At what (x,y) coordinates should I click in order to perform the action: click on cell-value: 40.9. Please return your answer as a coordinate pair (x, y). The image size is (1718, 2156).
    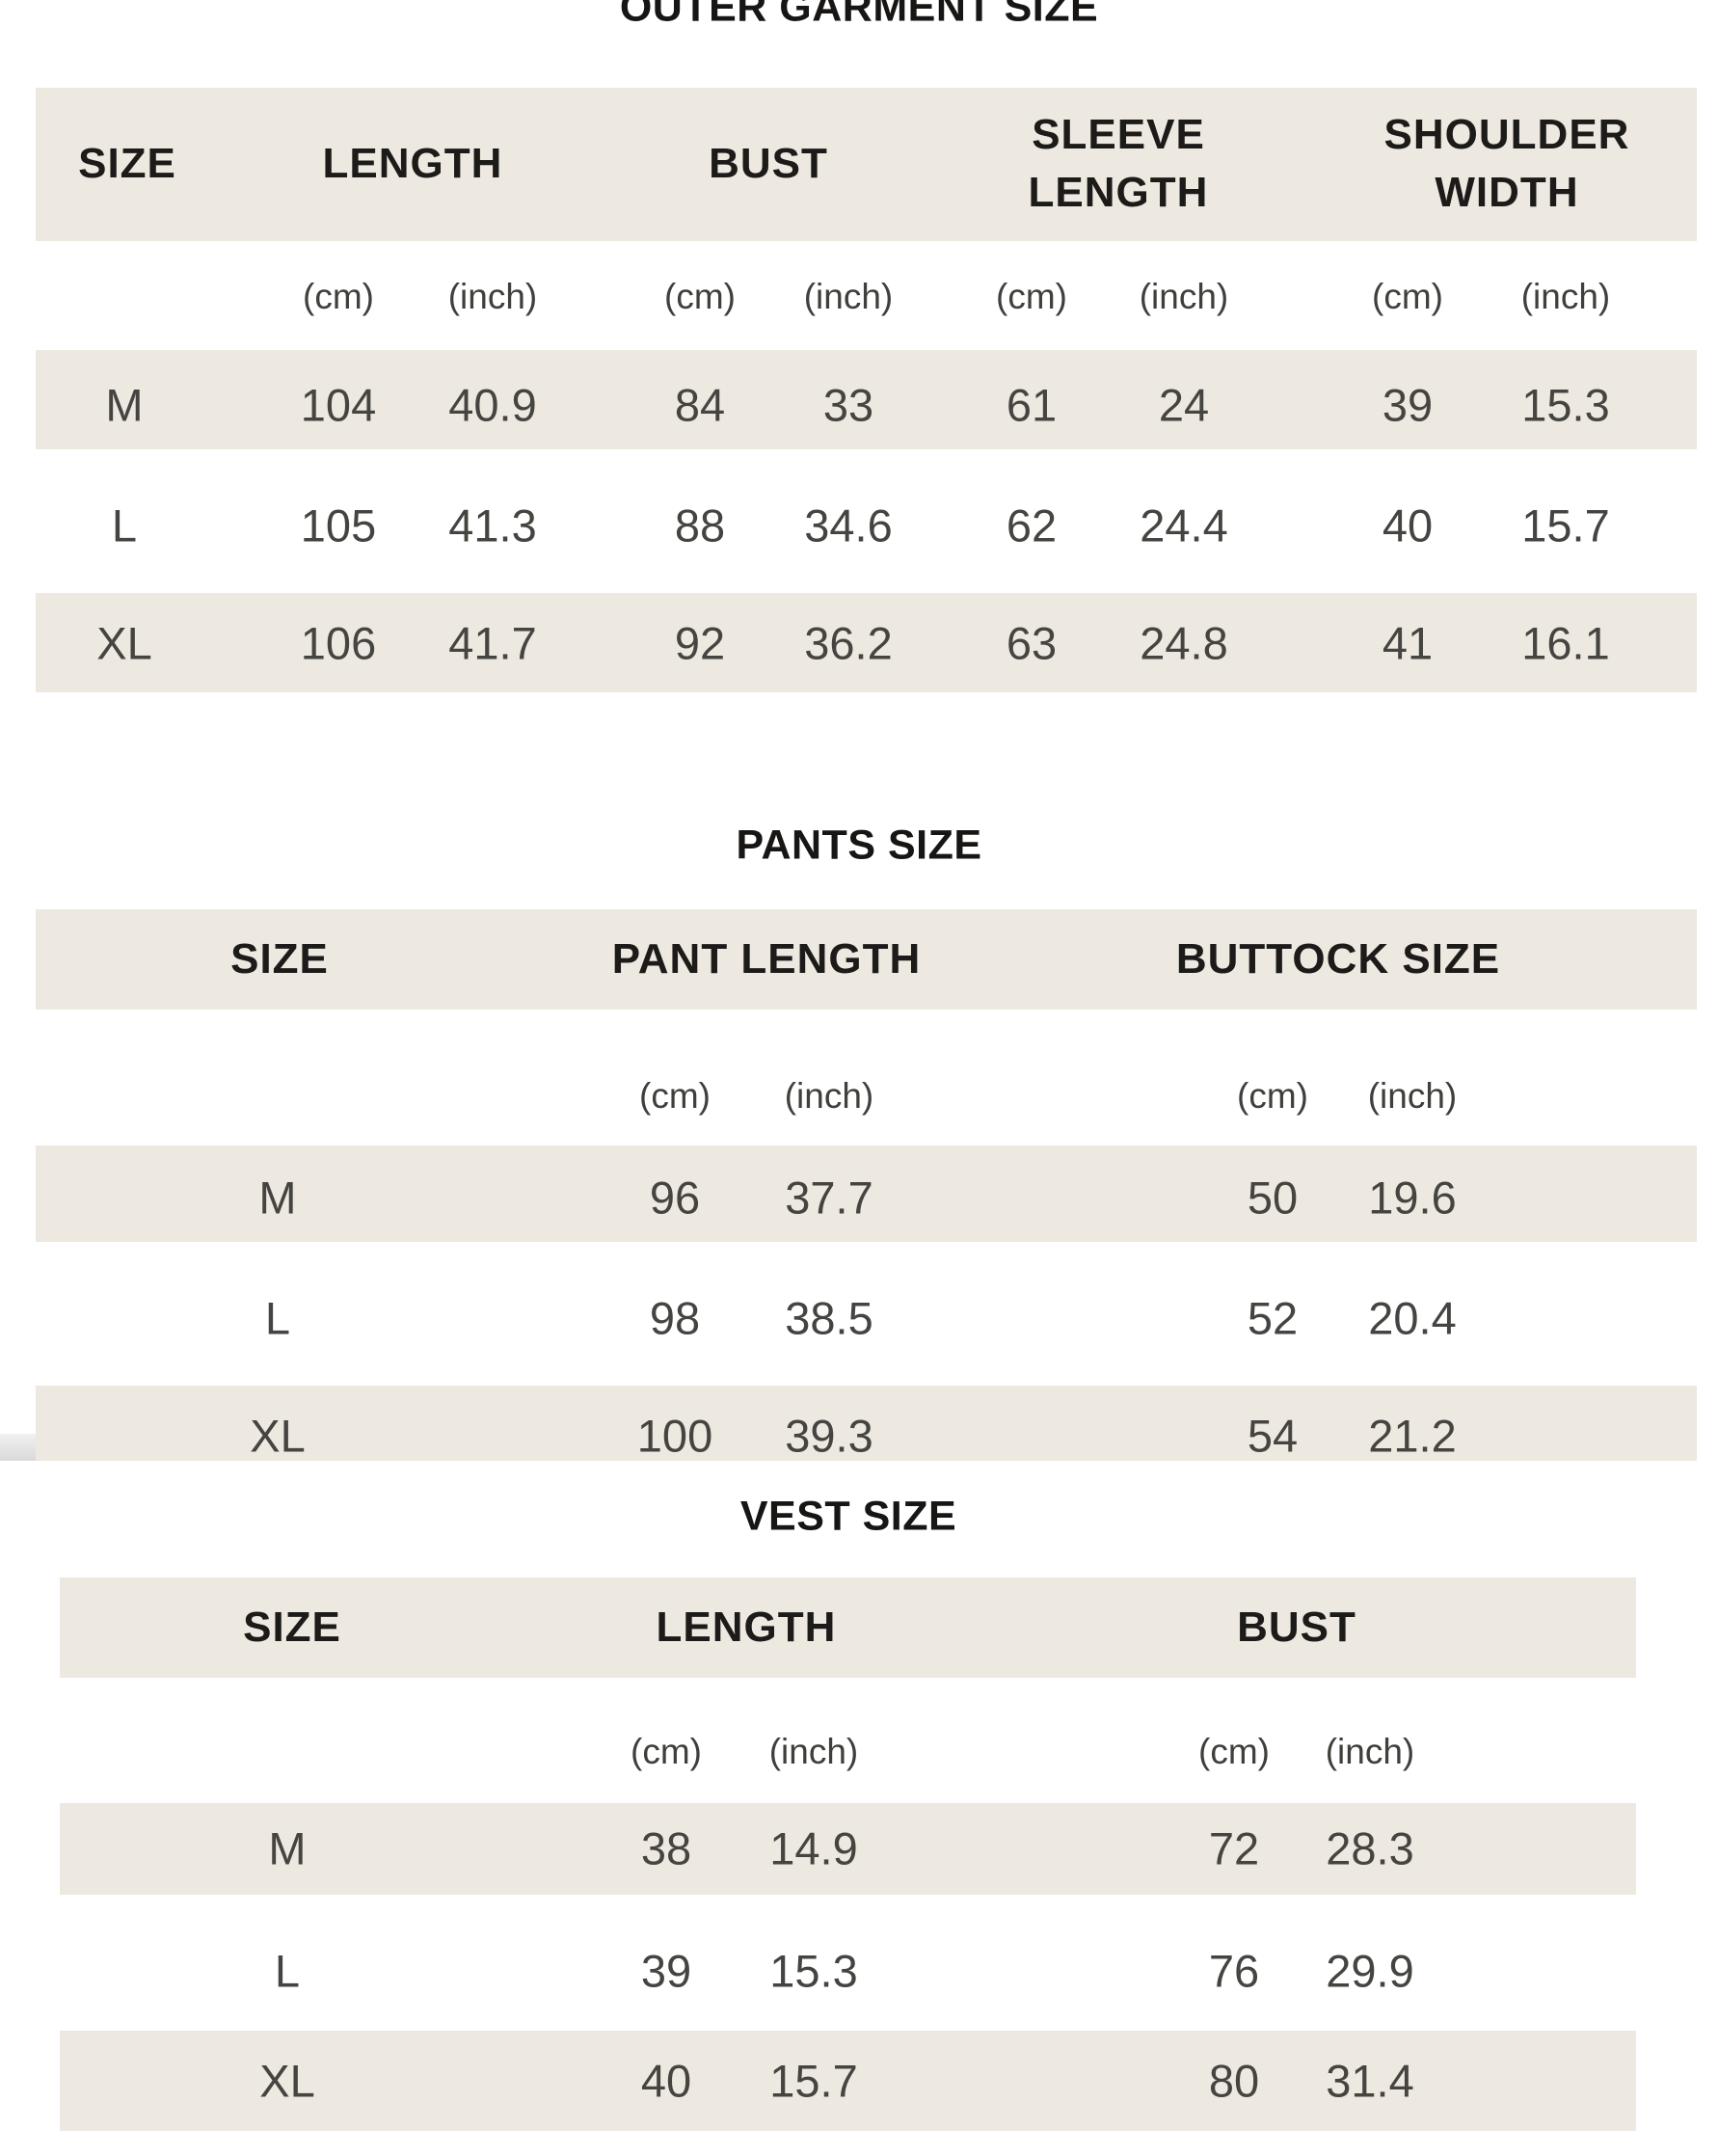
    Looking at the image, I should click on (492, 405).